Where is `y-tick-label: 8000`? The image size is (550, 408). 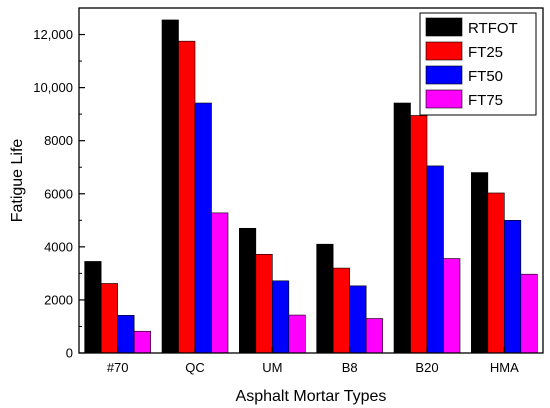 y-tick-label: 8000 is located at coordinates (58, 140).